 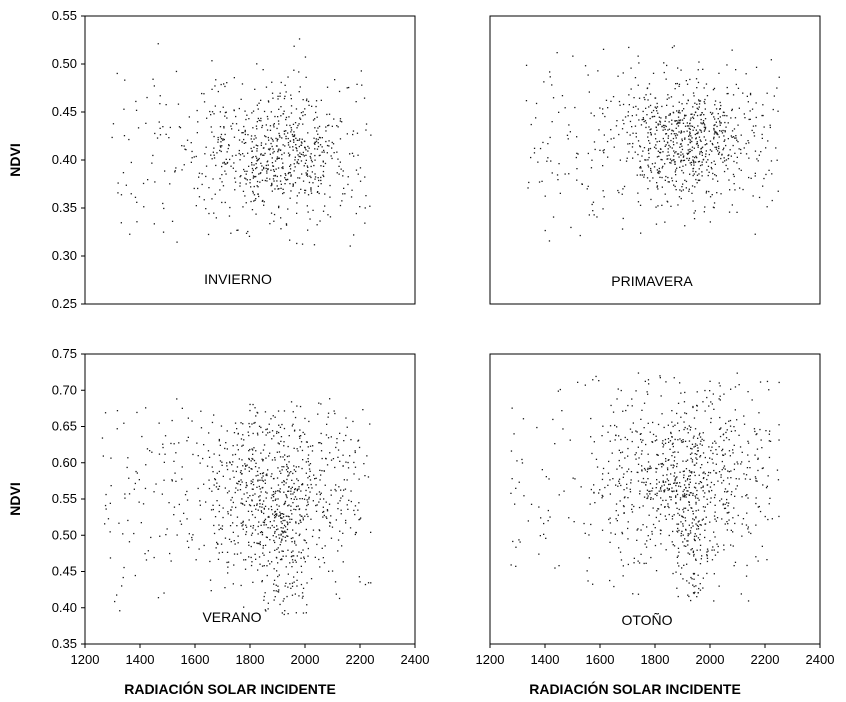 What do you see at coordinates (238, 279) in the screenshot?
I see `panel-label: INVIERNO` at bounding box center [238, 279].